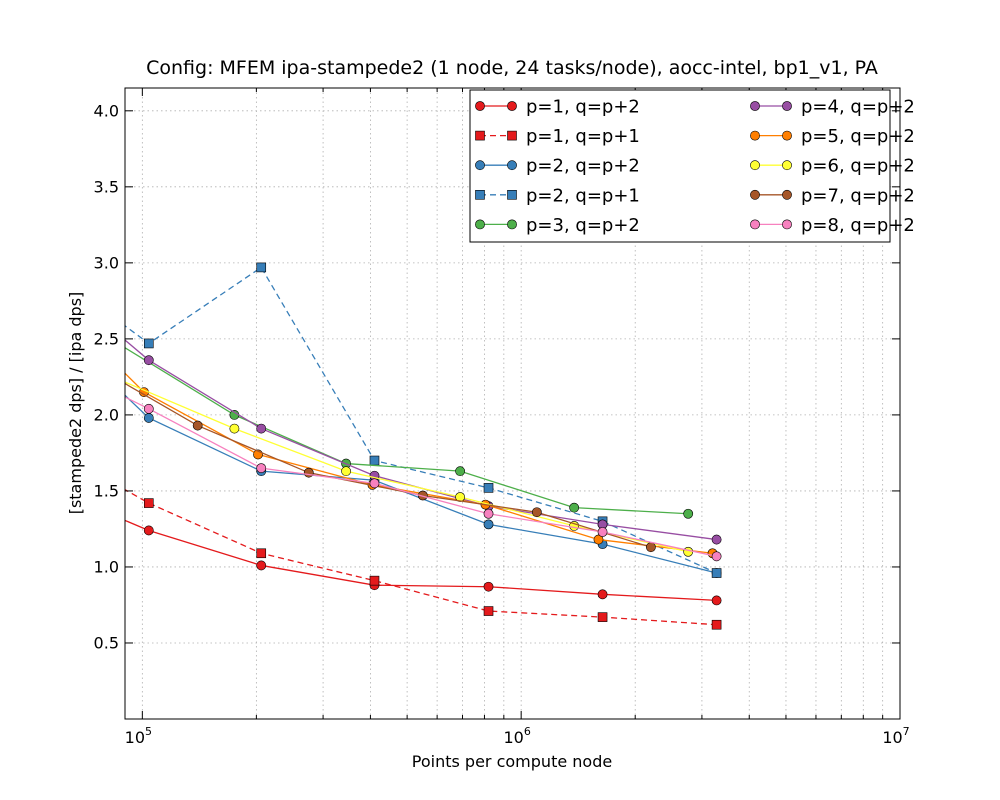 The height and width of the screenshot is (800, 1000). Describe the element at coordinates (106, 414) in the screenshot. I see `y-tick-label: 2.0` at that location.